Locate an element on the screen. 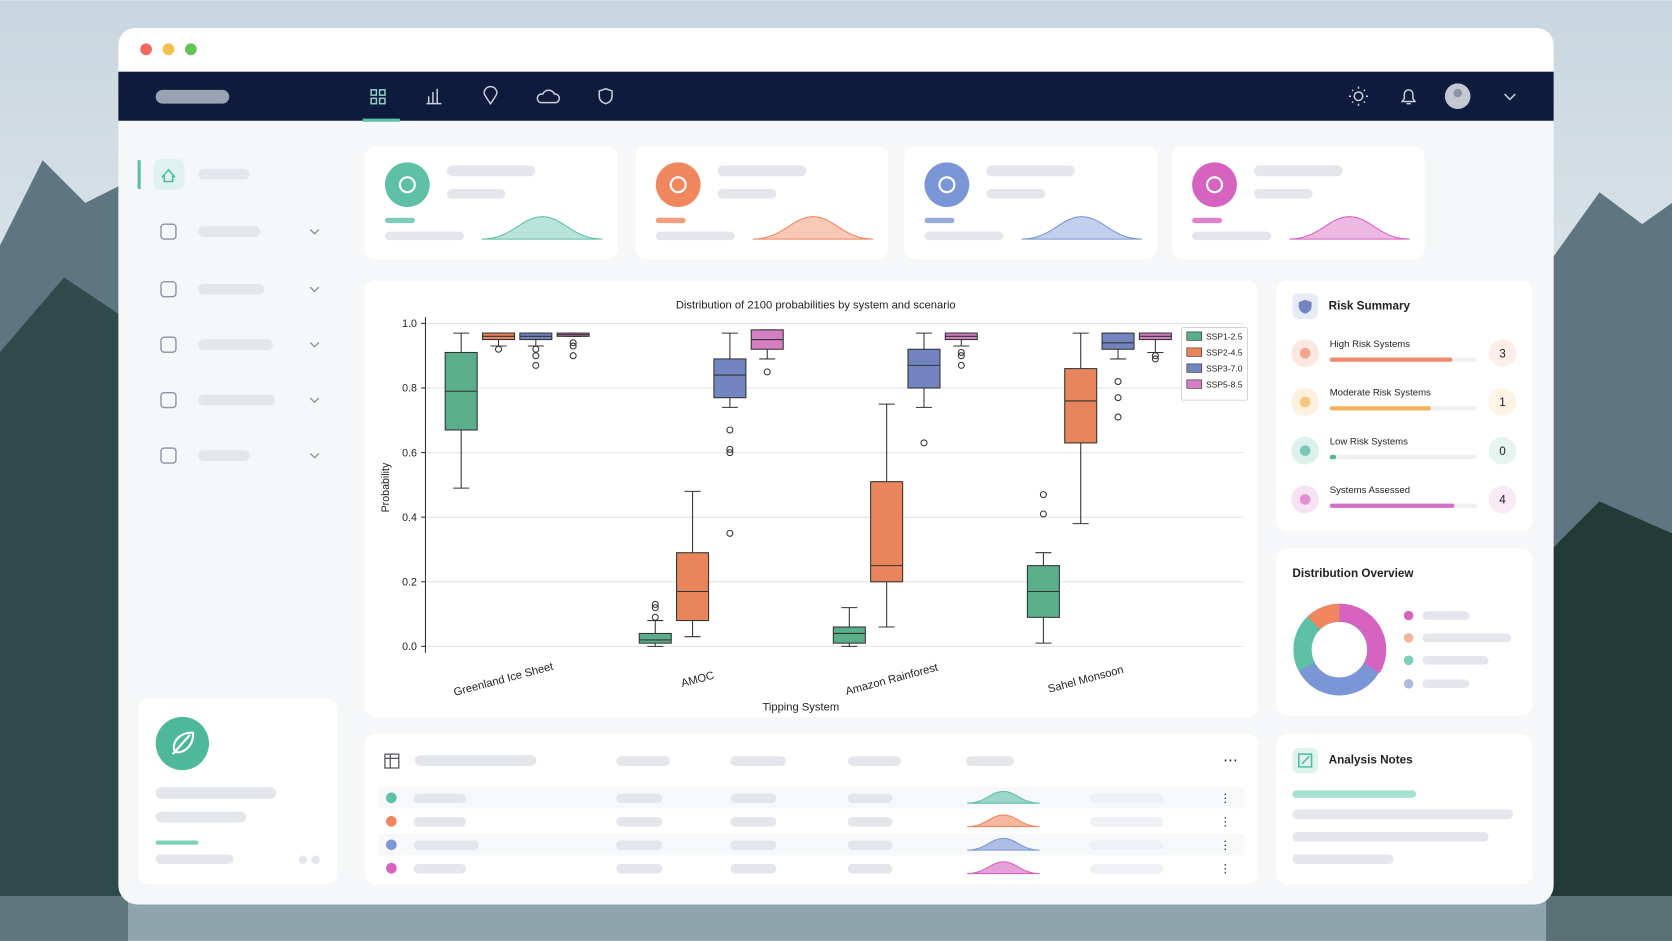 The width and height of the screenshot is (1672, 941). notifications is located at coordinates (1408, 97).